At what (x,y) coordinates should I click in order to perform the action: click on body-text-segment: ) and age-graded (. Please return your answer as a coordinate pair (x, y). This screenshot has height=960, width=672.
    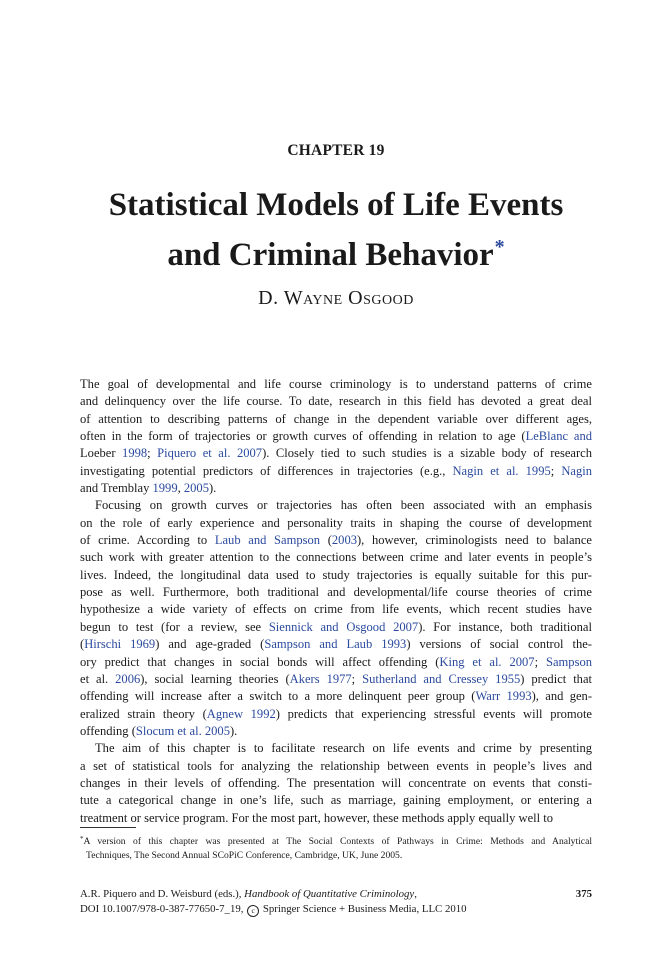
    Looking at the image, I should click on (210, 644).